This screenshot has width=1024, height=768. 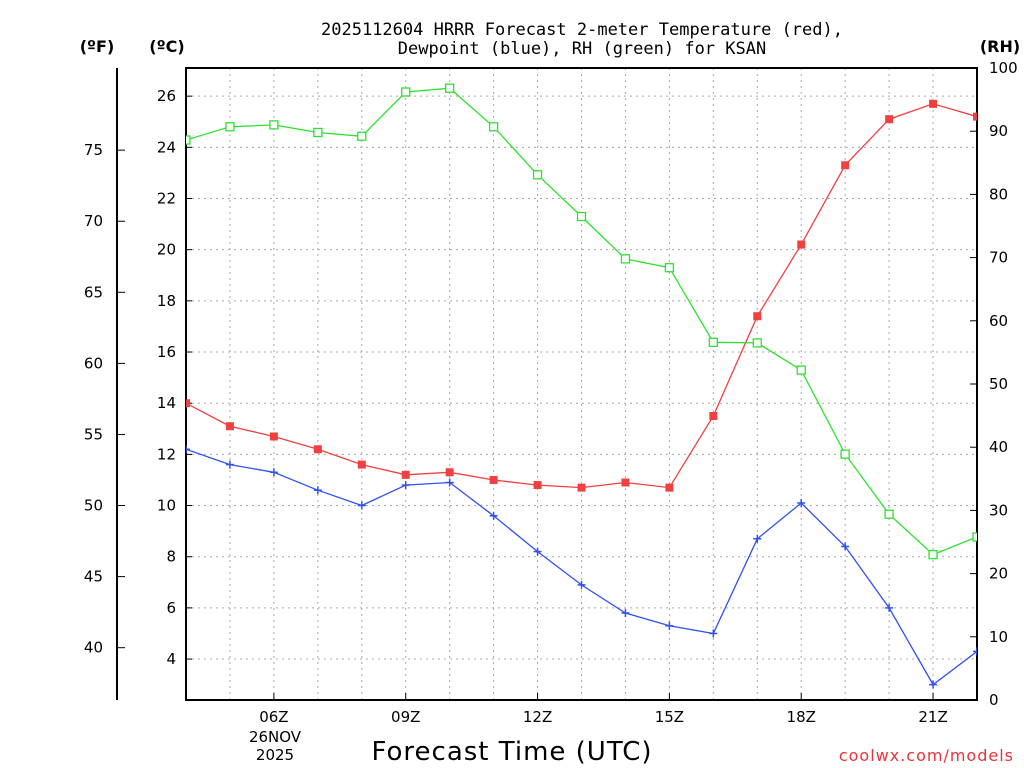 What do you see at coordinates (93, 434) in the screenshot?
I see `fahrenheit-tick-label: 55` at bounding box center [93, 434].